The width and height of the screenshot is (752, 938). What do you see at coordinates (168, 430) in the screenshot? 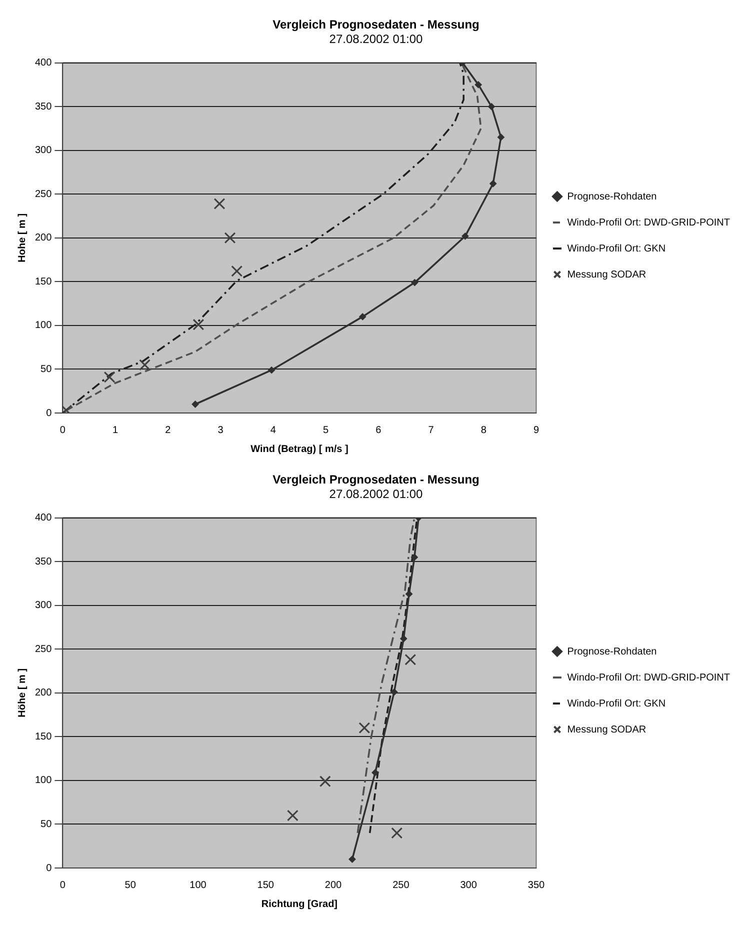
I see `x-tick-label: 2` at bounding box center [168, 430].